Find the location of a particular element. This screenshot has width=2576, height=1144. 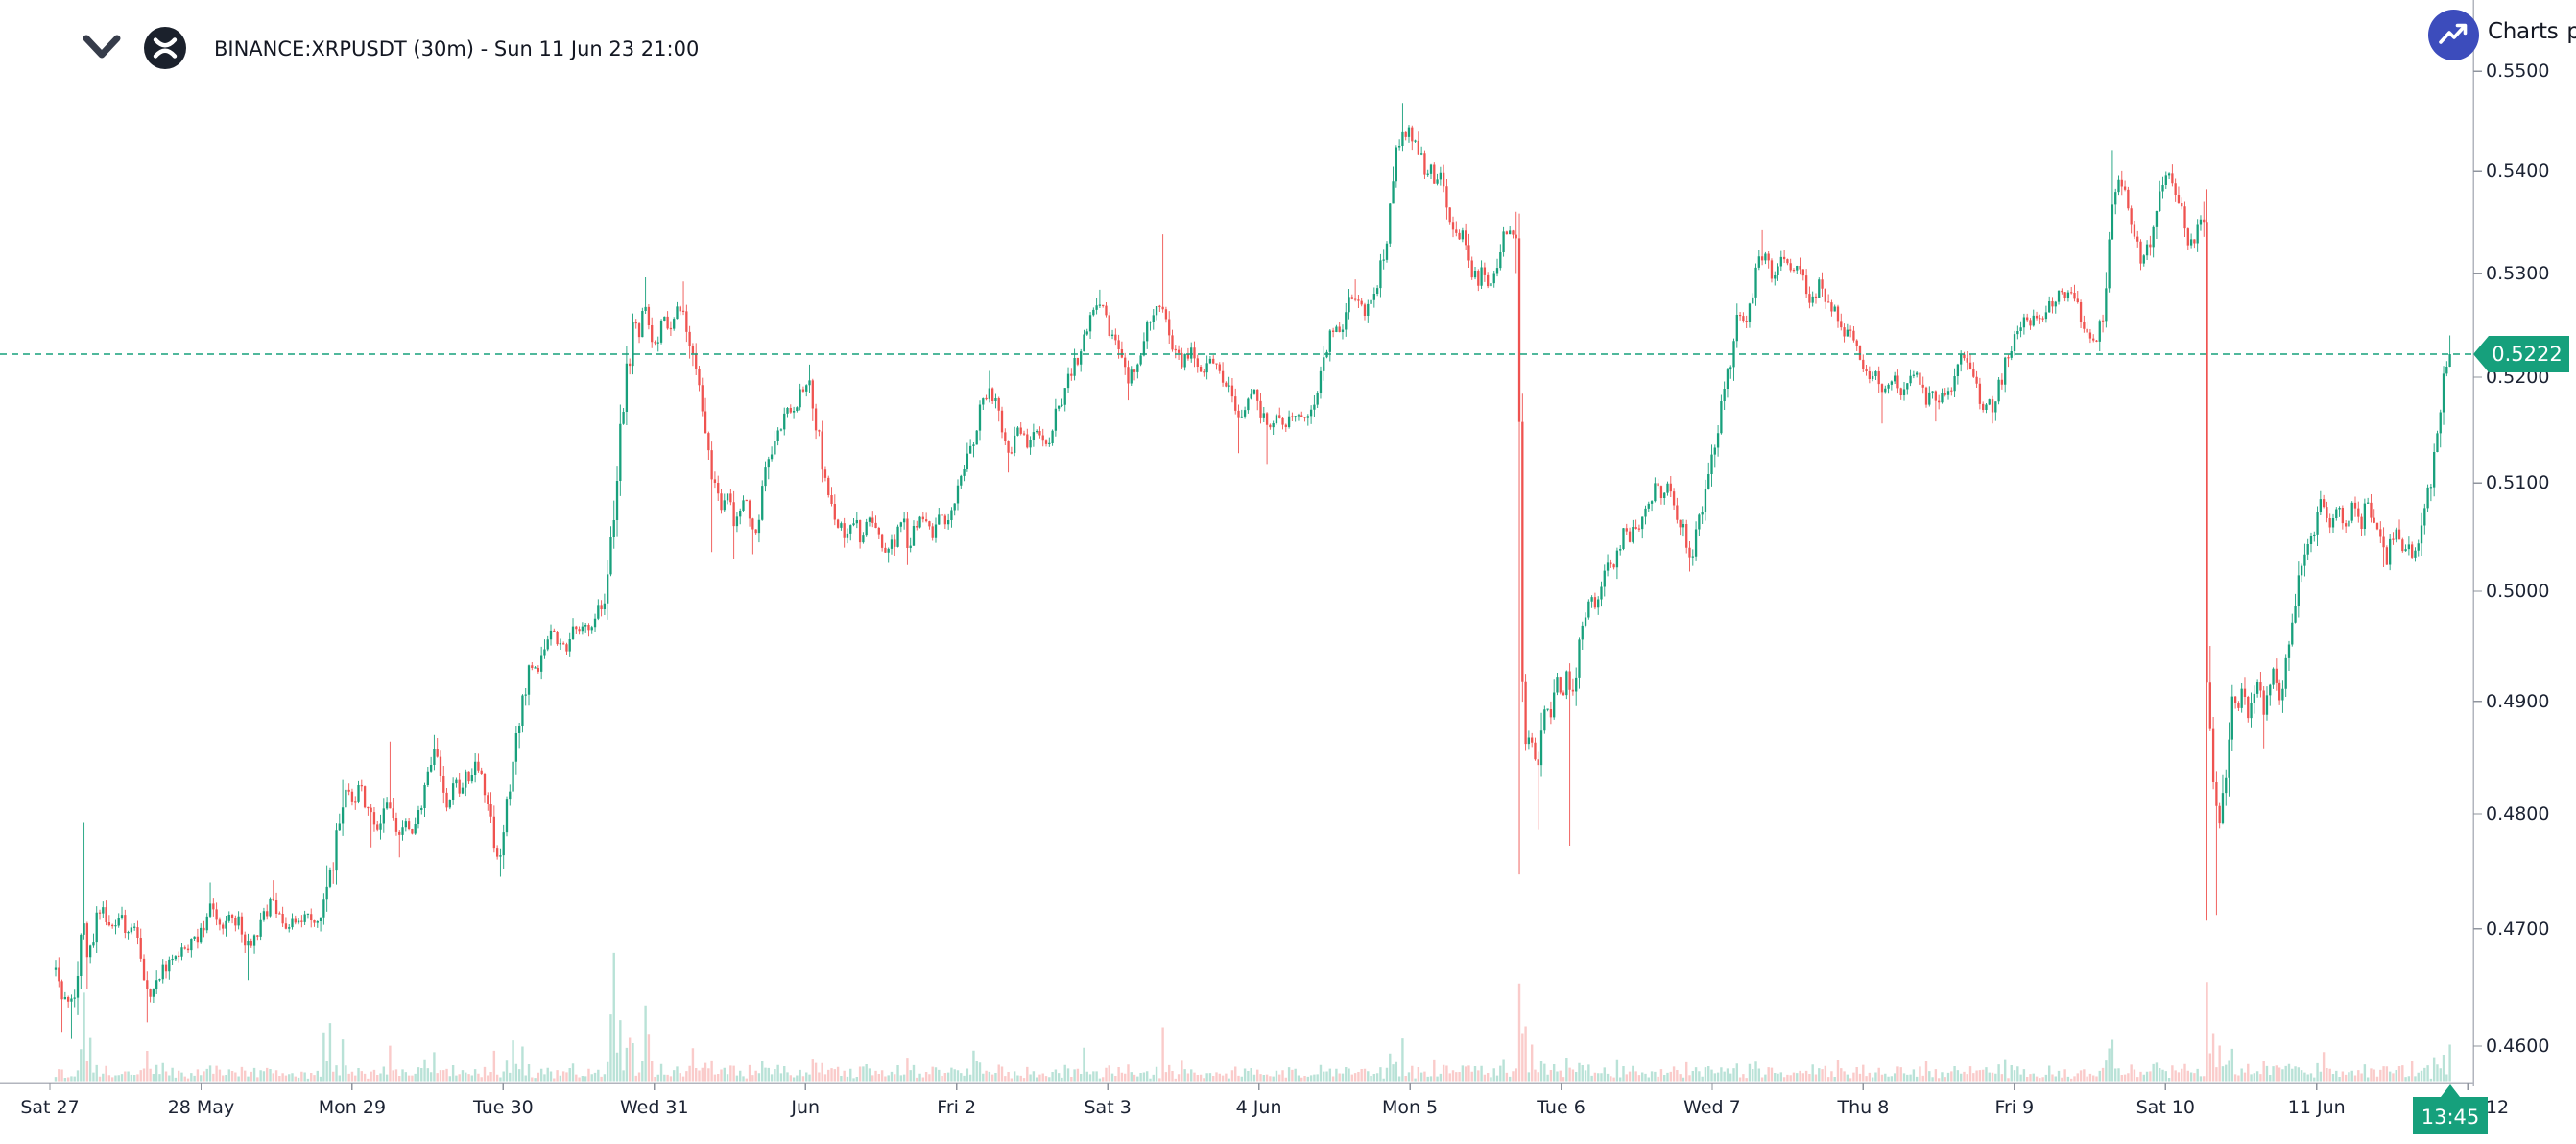

price-tick-label: 0.4700 is located at coordinates (2518, 929).